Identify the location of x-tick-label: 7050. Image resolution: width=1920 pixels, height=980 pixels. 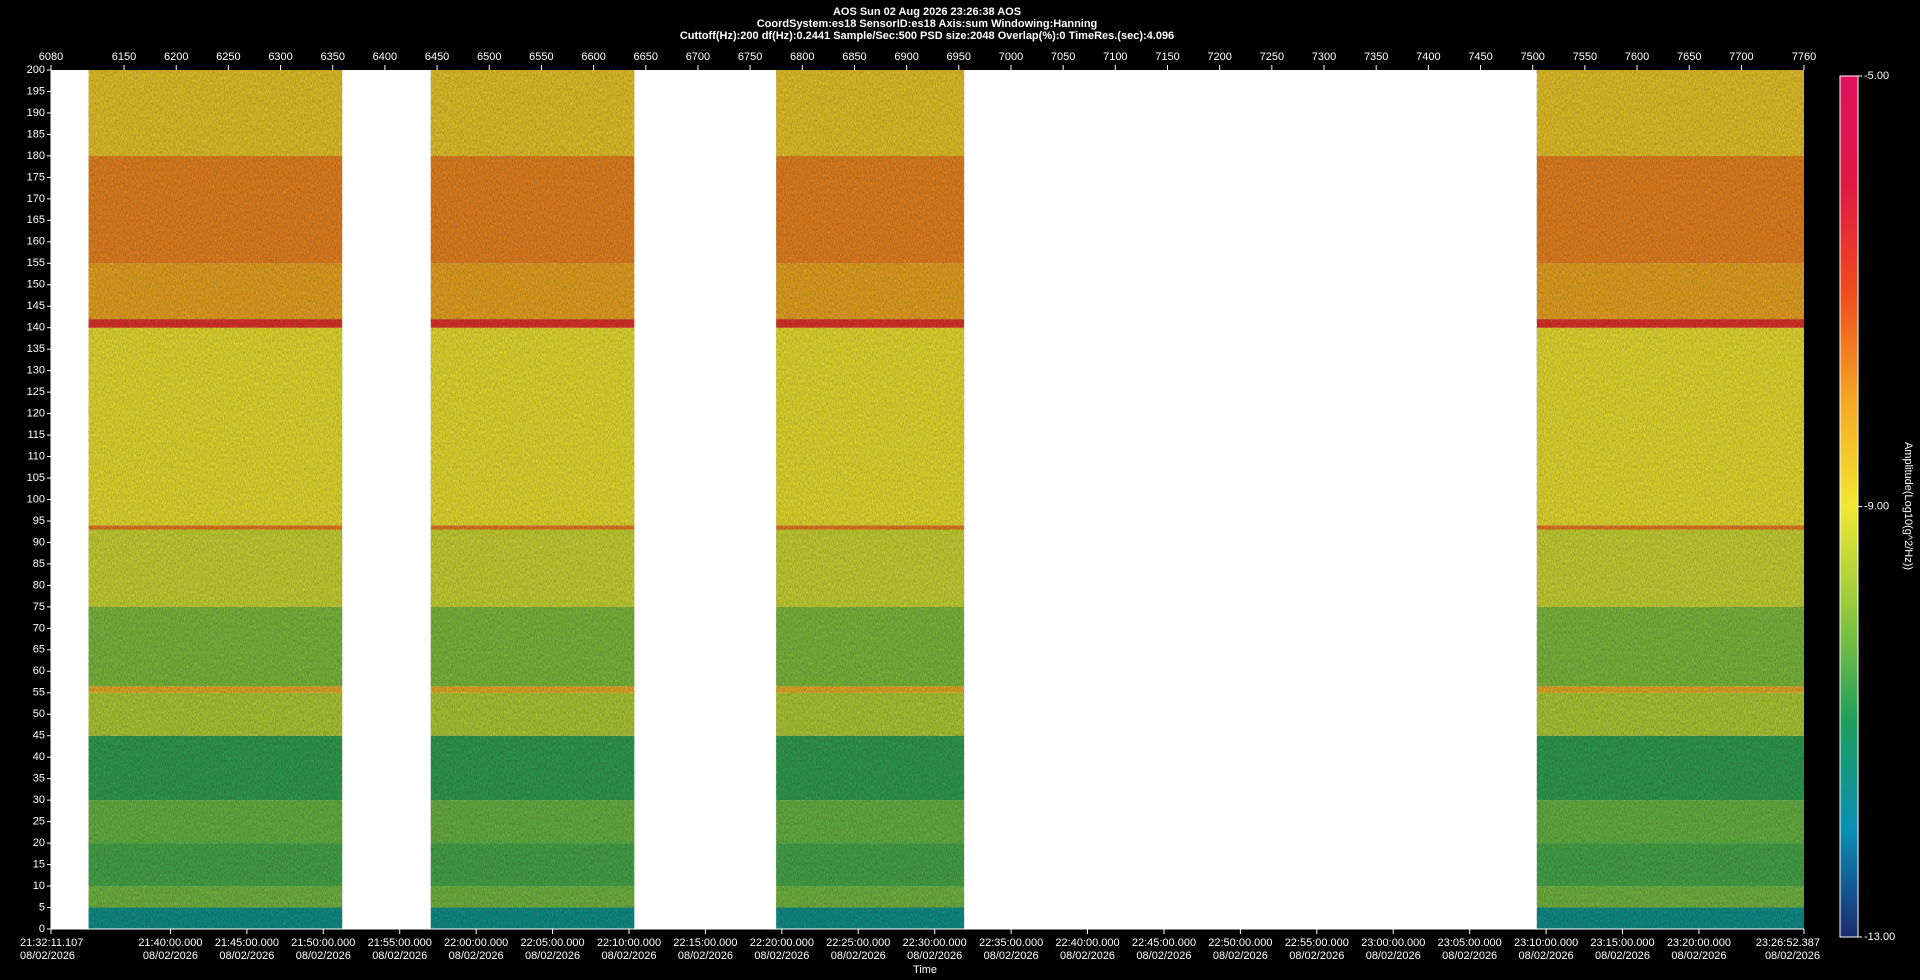
(1063, 57).